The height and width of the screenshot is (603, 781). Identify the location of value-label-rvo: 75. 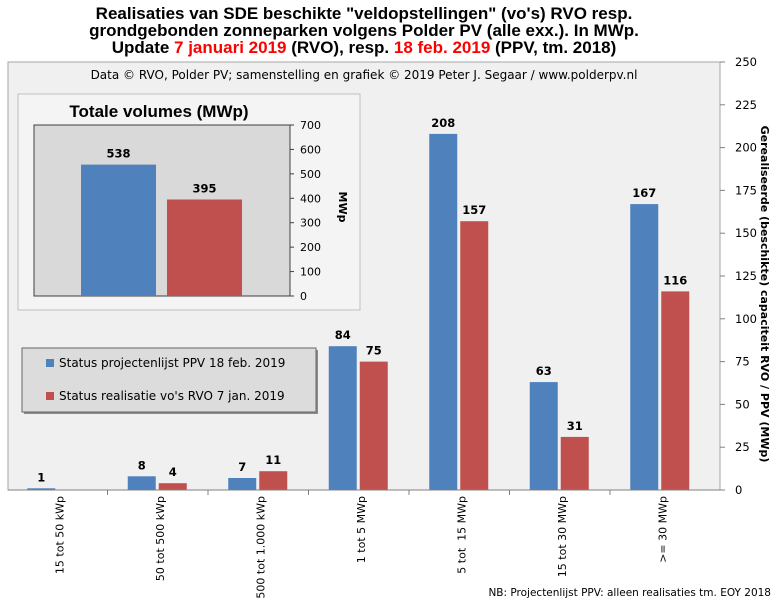
(374, 351).